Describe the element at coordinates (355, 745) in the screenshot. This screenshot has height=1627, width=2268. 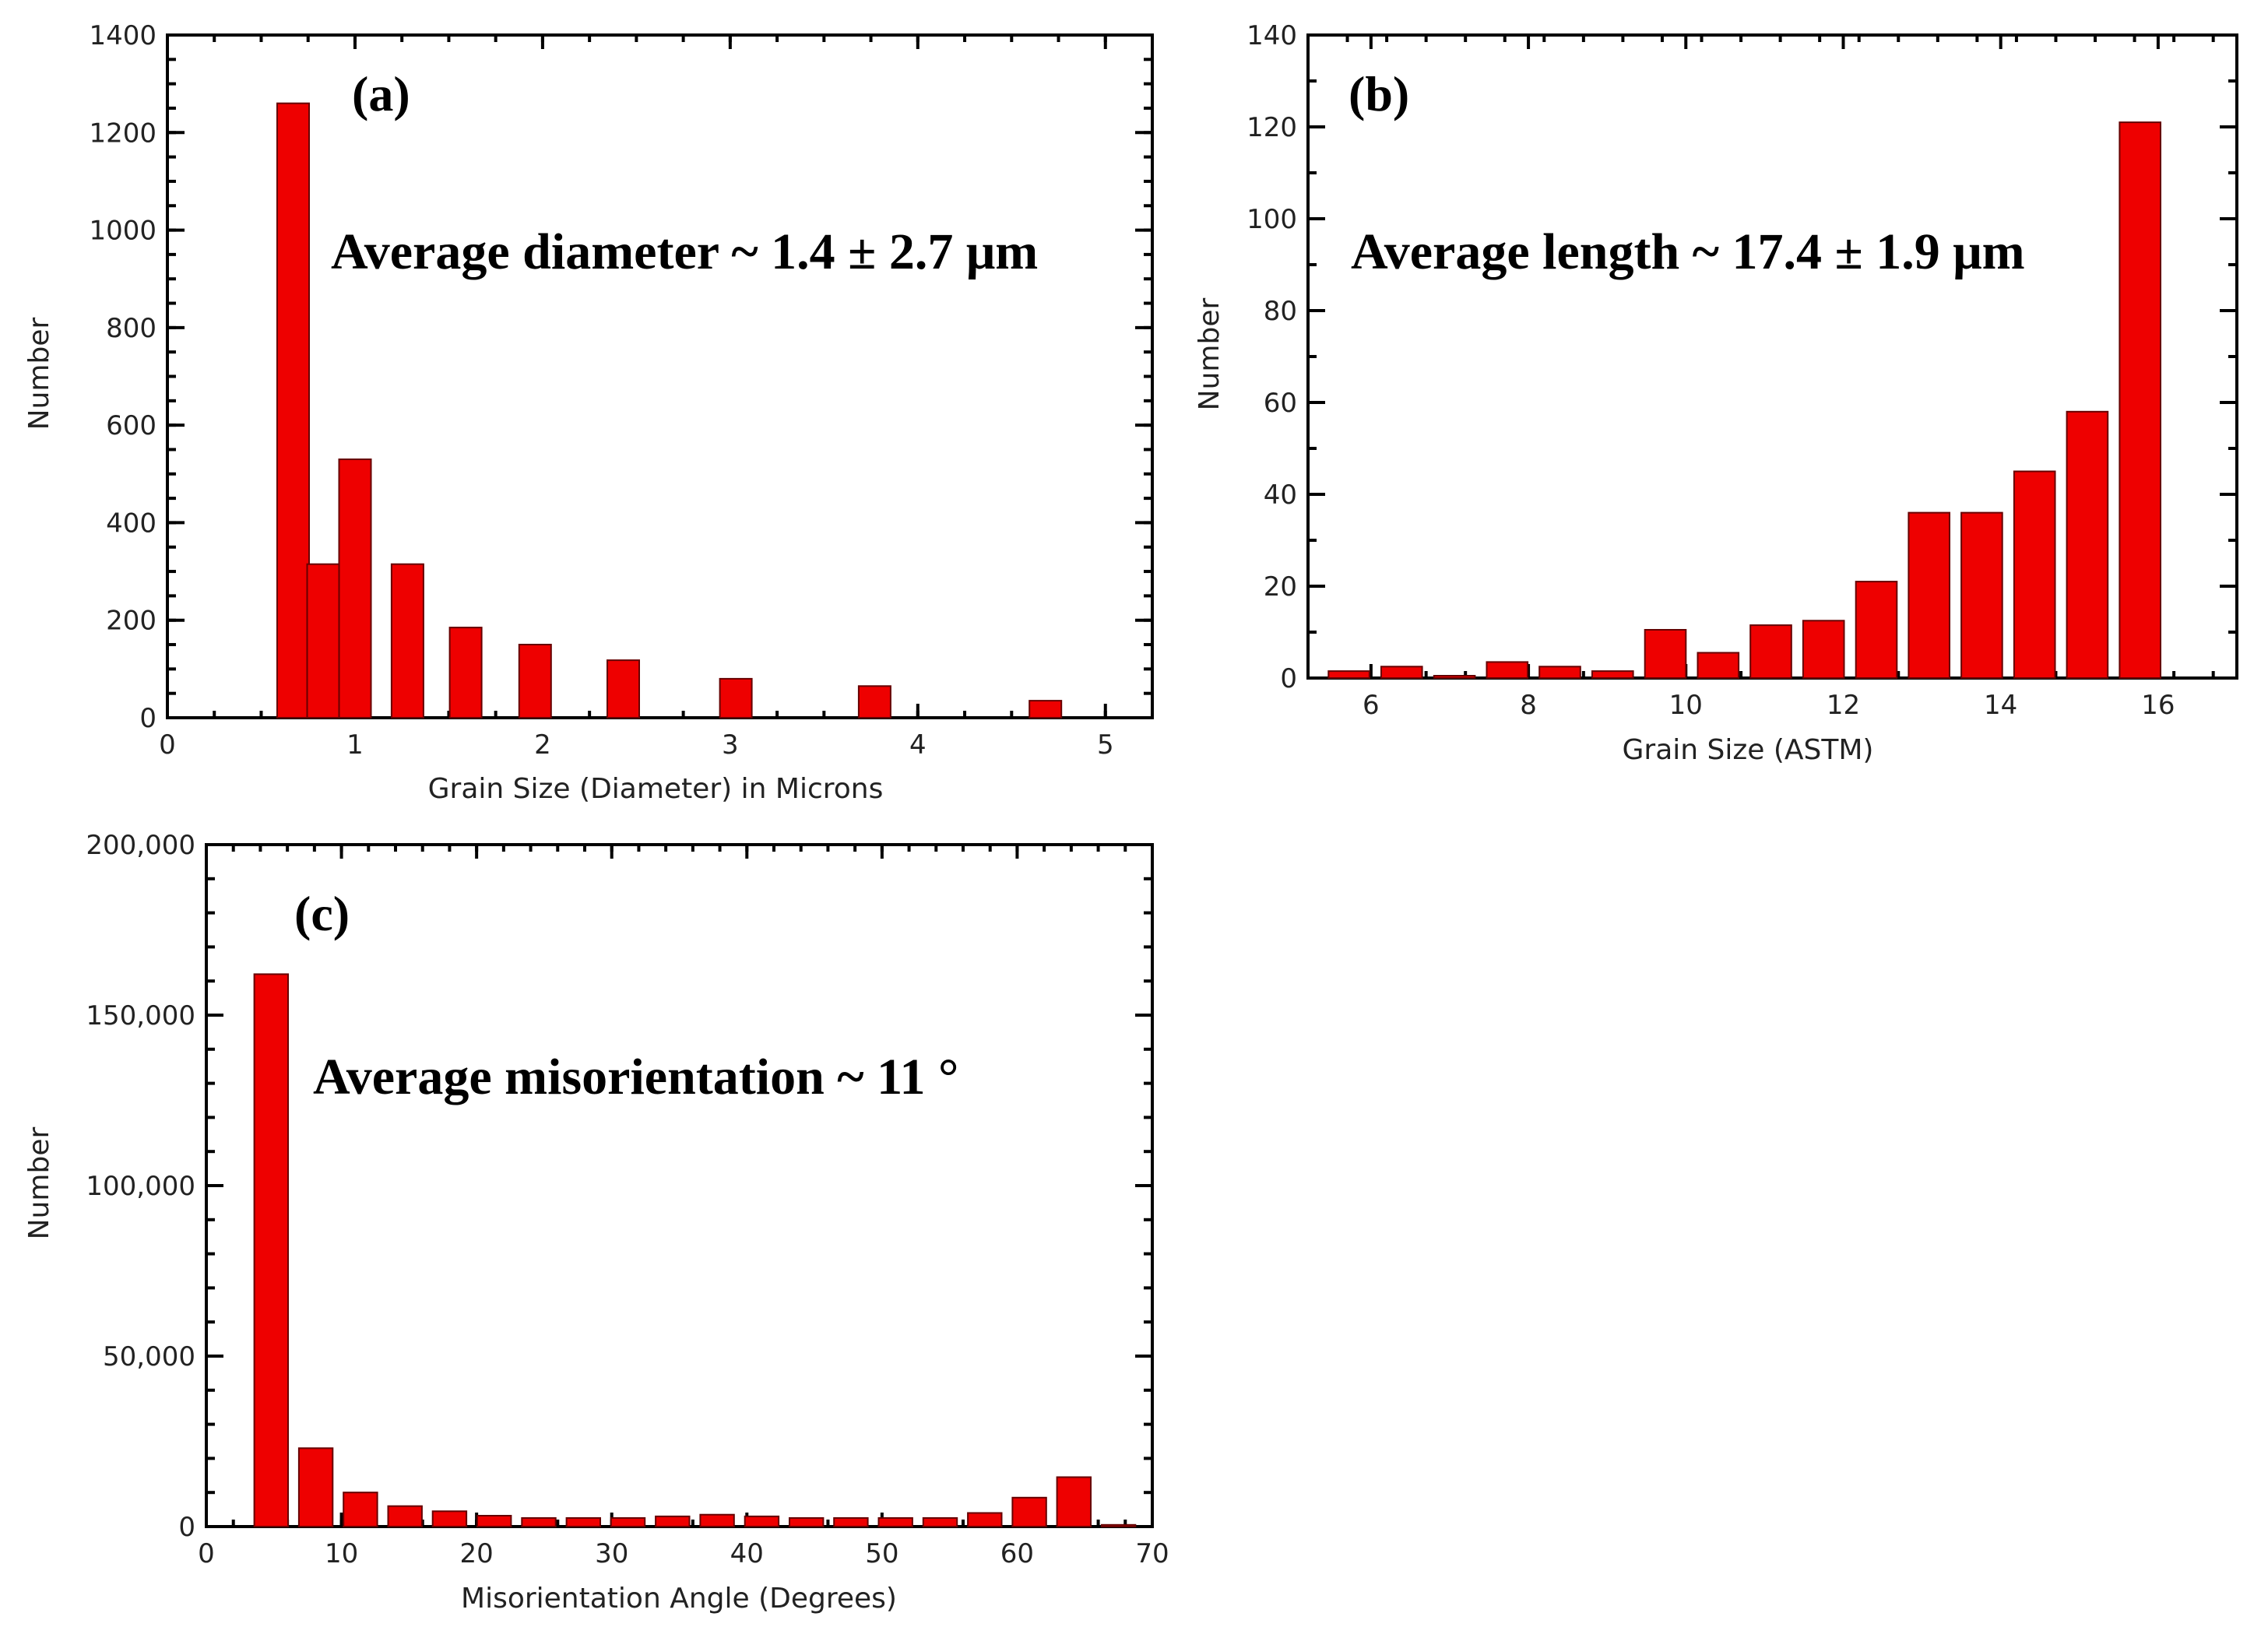
I see `panel-a-x-tick-label: 1` at that location.